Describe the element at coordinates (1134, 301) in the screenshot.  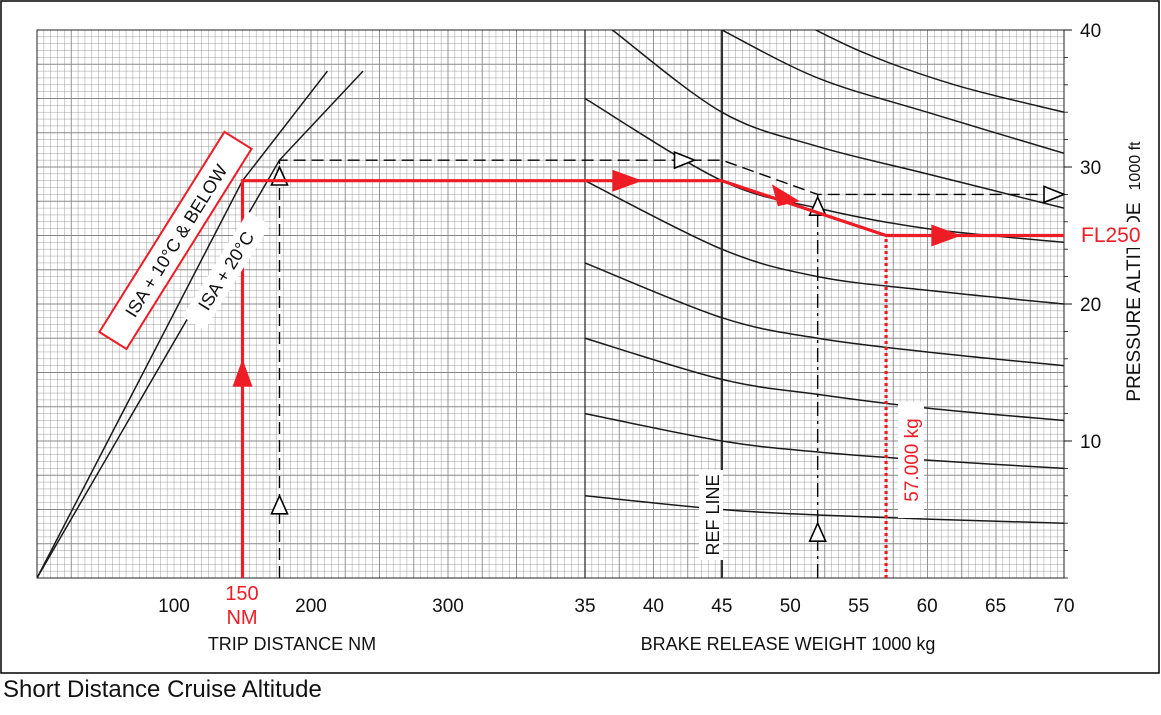
I see `y-axis-label: PRESSURE ALTITUDE` at that location.